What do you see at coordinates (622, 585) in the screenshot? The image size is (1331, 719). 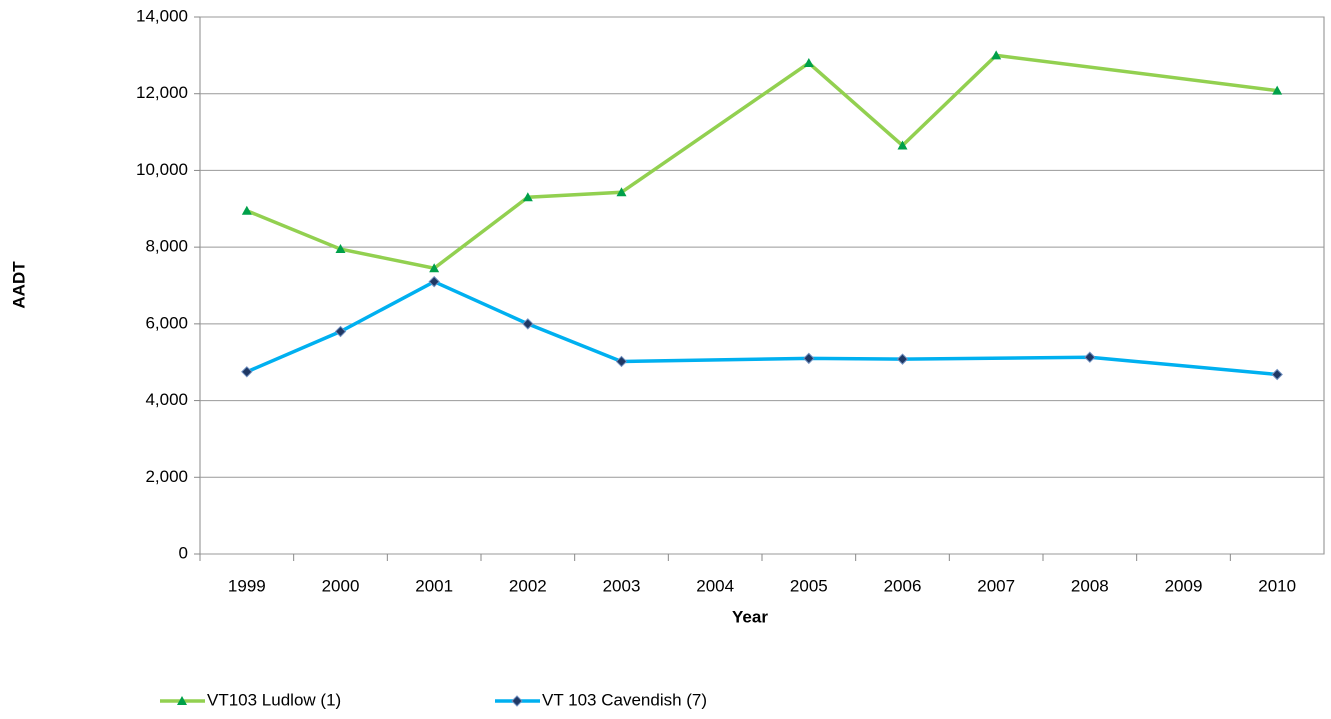 I see `x-tick-label: 2003` at bounding box center [622, 585].